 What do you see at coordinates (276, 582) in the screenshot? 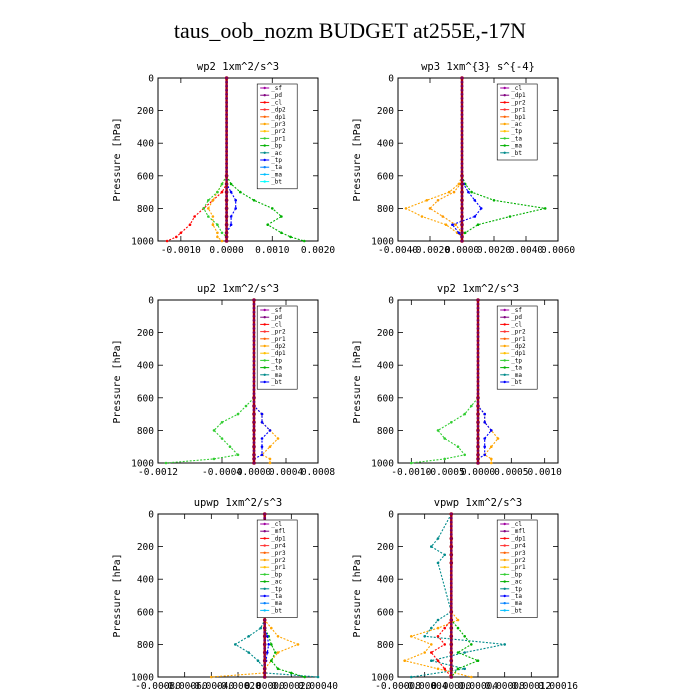
I see `legend-label: _ac` at bounding box center [276, 582].